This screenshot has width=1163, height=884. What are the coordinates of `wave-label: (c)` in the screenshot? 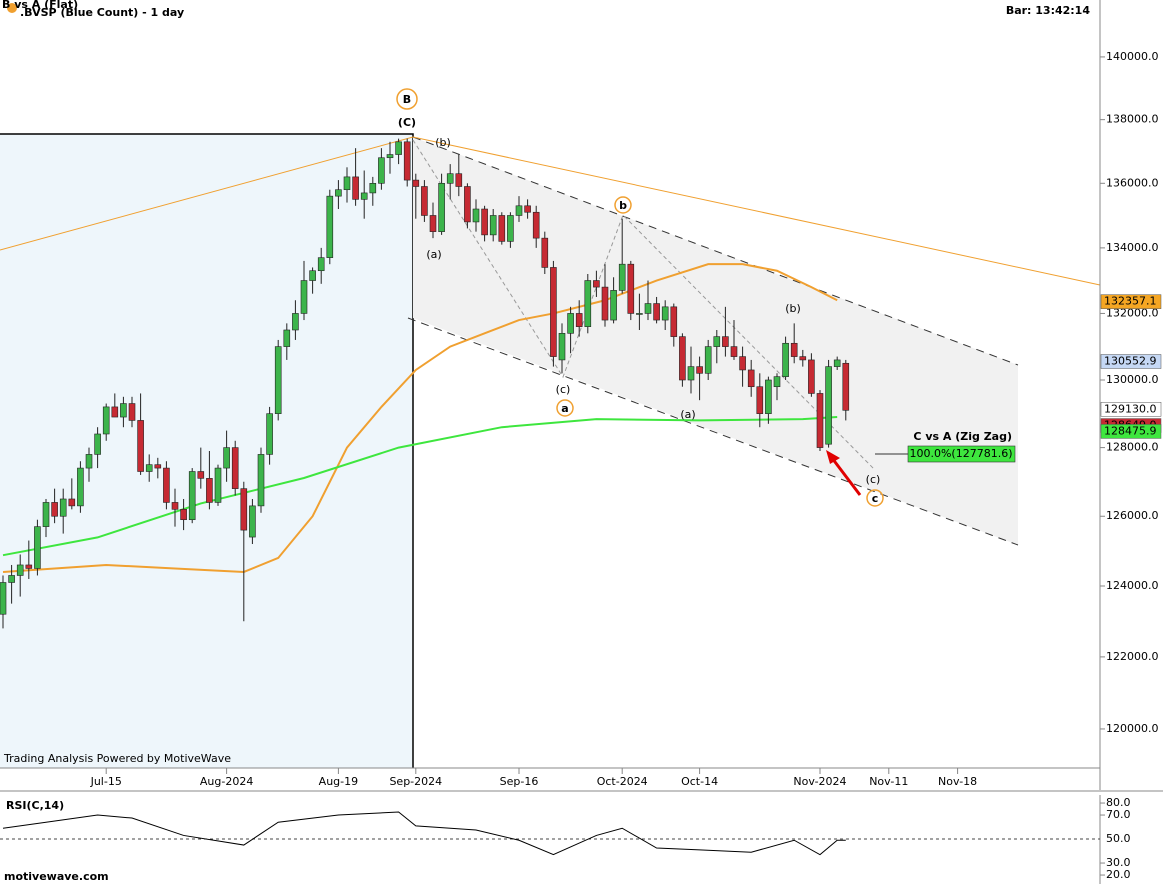 It's located at (563, 389).